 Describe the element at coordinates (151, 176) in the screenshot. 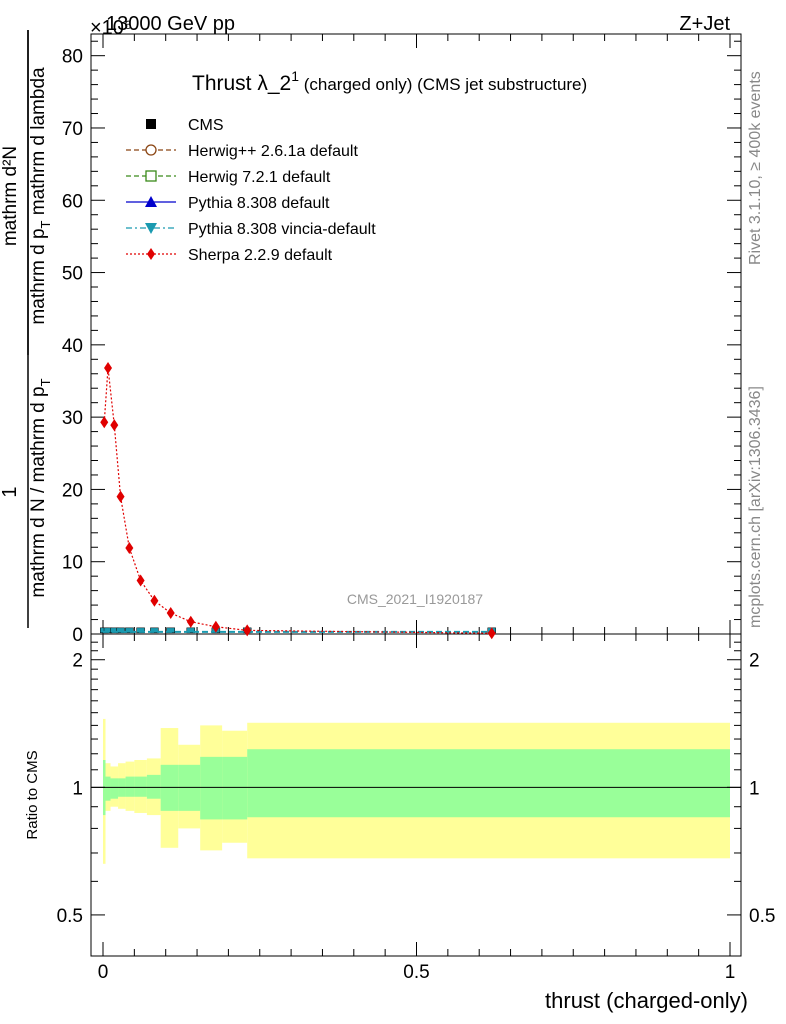

I see `legend-marker-square-open` at that location.